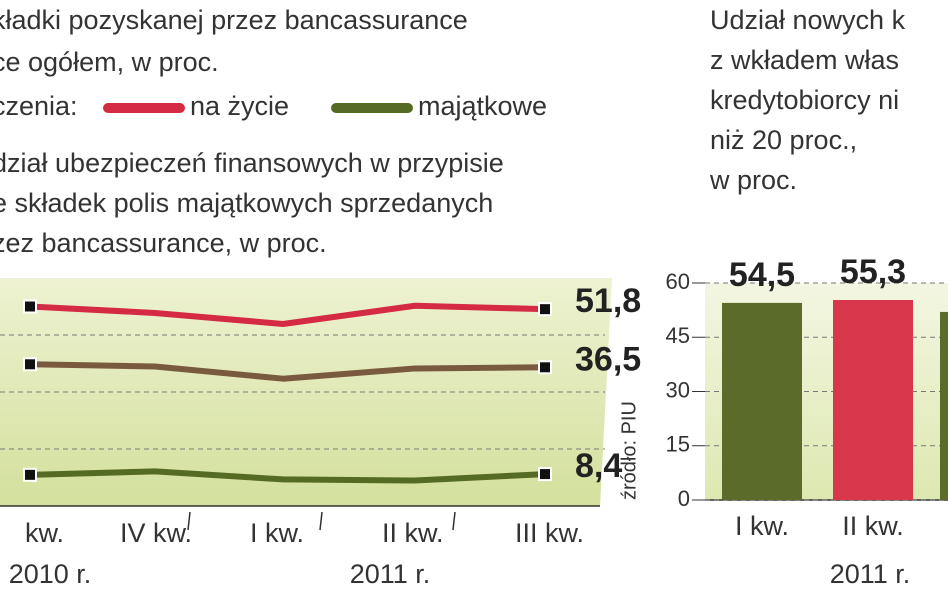 This screenshot has height=593, width=948. What do you see at coordinates (608, 301) in the screenshot?
I see `value-label: 51,8` at bounding box center [608, 301].